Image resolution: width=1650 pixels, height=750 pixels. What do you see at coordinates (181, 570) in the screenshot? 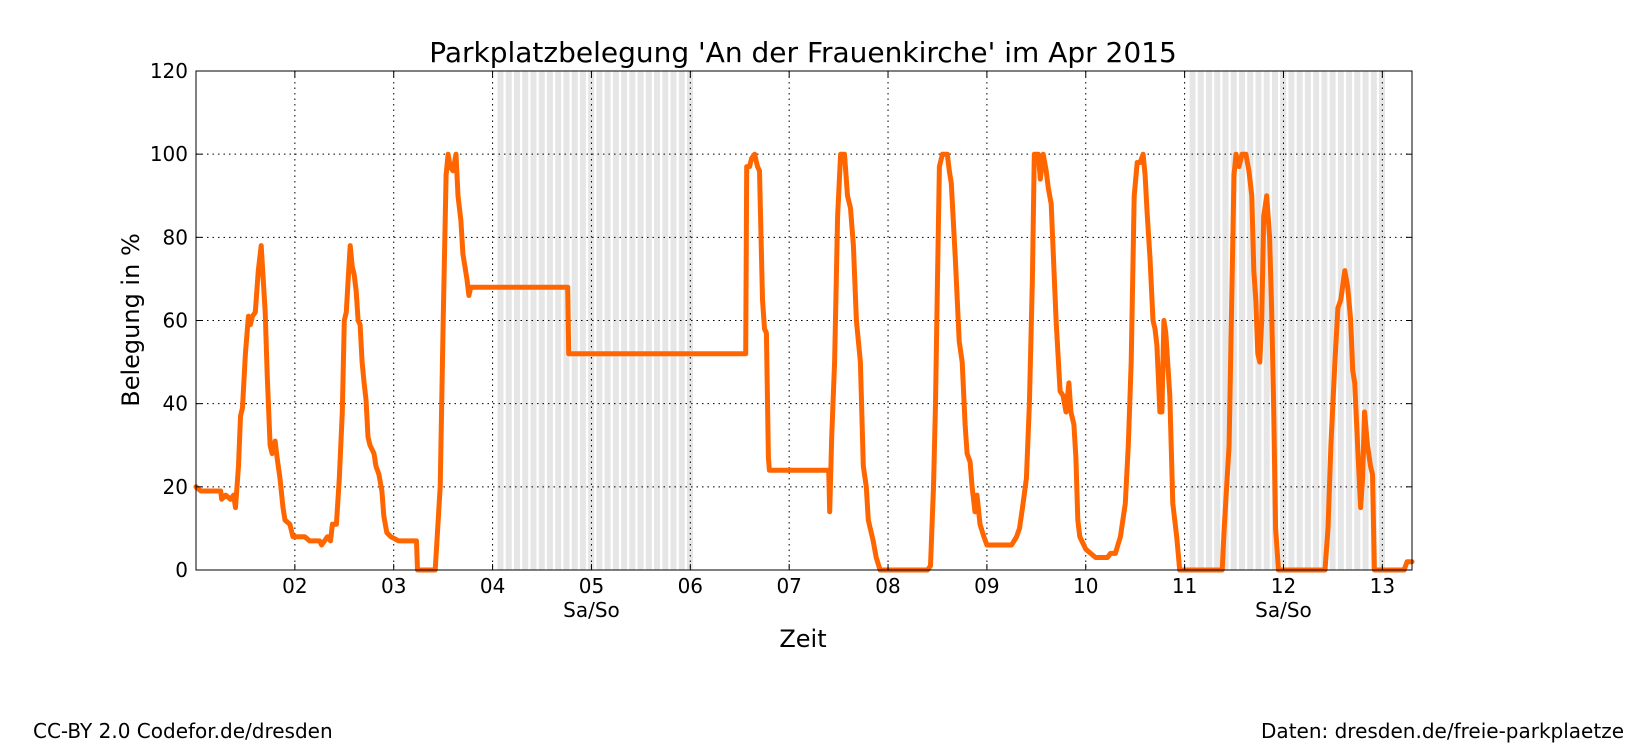
I see `y-tick-label: 0` at bounding box center [181, 570].